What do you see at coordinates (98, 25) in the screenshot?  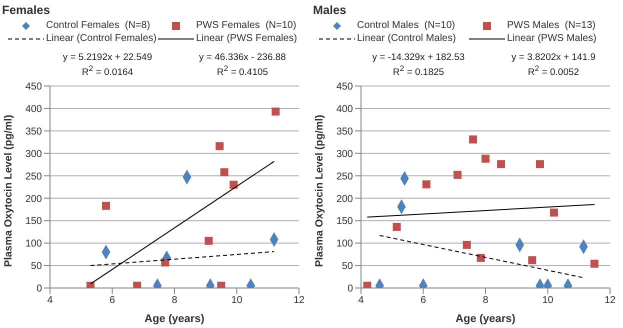 I see `legend-label: Control Females (N=8)` at bounding box center [98, 25].